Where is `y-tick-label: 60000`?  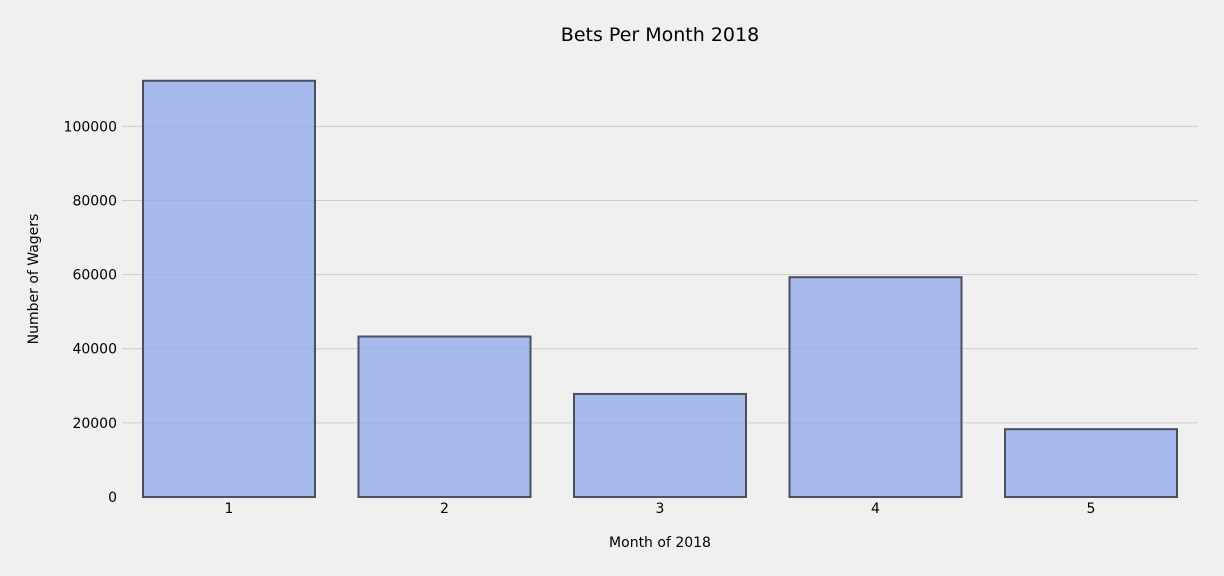 y-tick-label: 60000 is located at coordinates (94, 276).